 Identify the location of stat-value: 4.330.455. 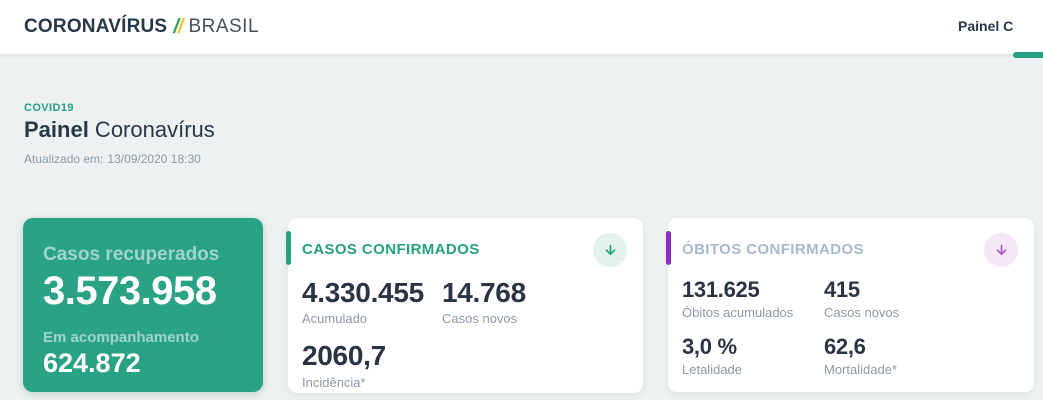
(363, 292).